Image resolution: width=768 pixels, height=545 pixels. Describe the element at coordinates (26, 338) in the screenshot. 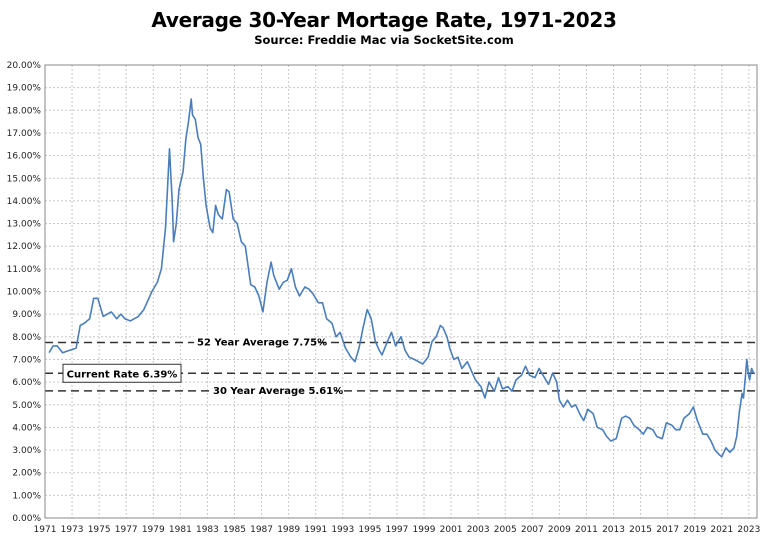

I see `y-tick-label: 8.00%` at that location.